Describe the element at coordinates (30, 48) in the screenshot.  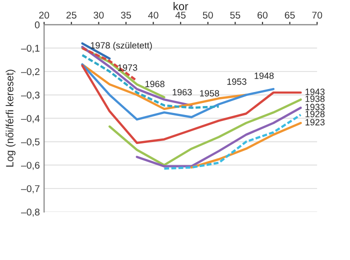
I see `y-tick-label: –0,1` at that location.